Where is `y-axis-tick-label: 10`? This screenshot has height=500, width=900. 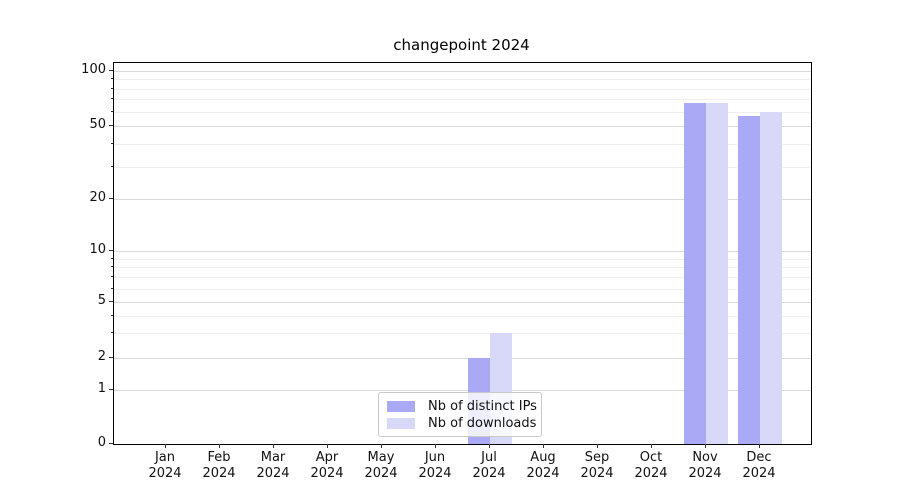 y-axis-tick-label: 10 is located at coordinates (97, 249).